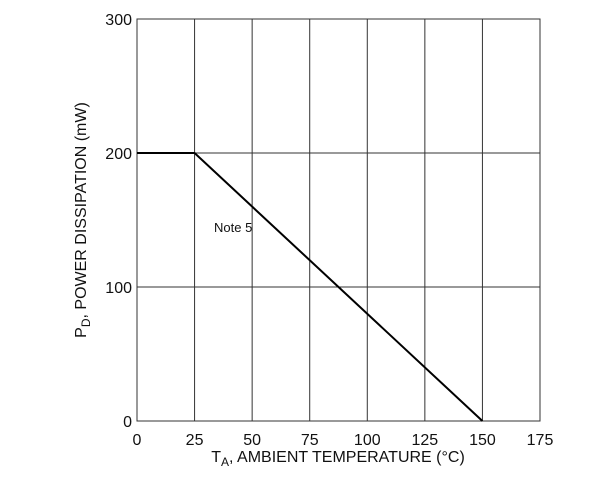 The width and height of the screenshot is (614, 480). What do you see at coordinates (81, 210) in the screenshot?
I see `y-label-part: , POWER DISSIPATION (mW)` at bounding box center [81, 210].